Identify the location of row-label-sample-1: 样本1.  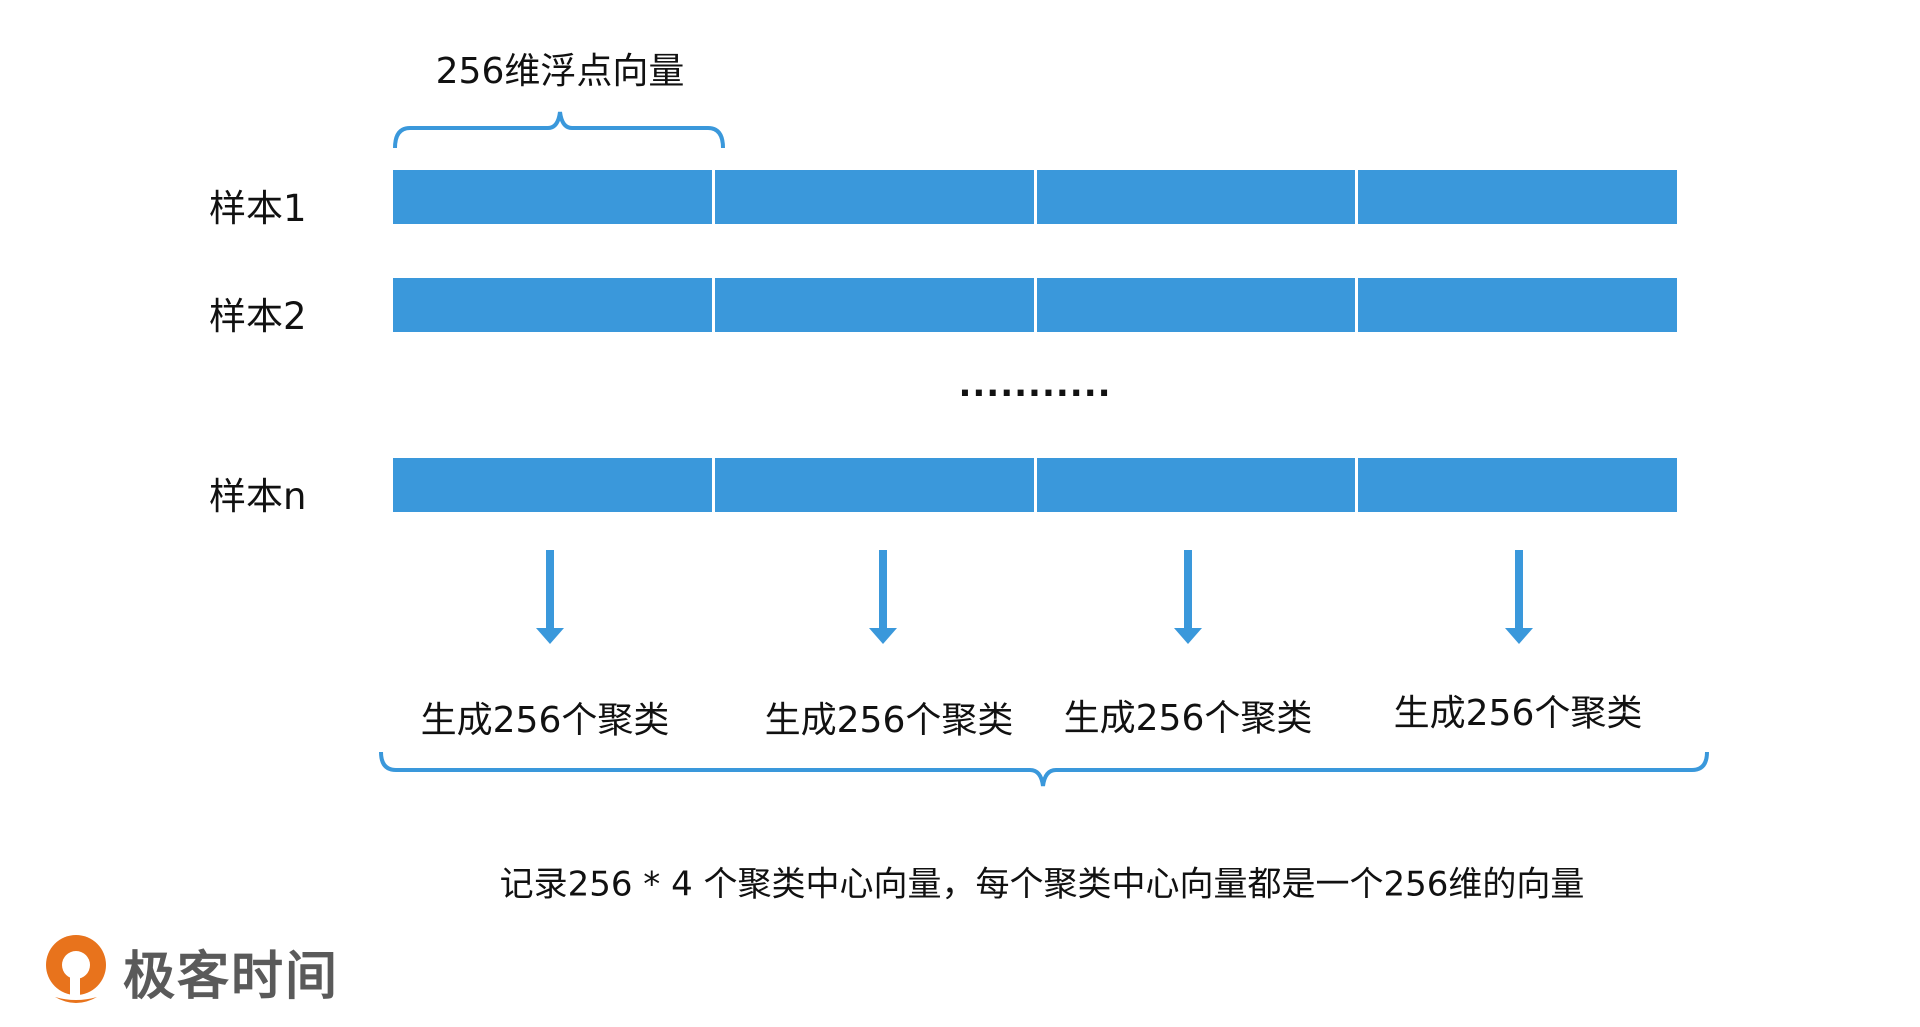
(258, 208).